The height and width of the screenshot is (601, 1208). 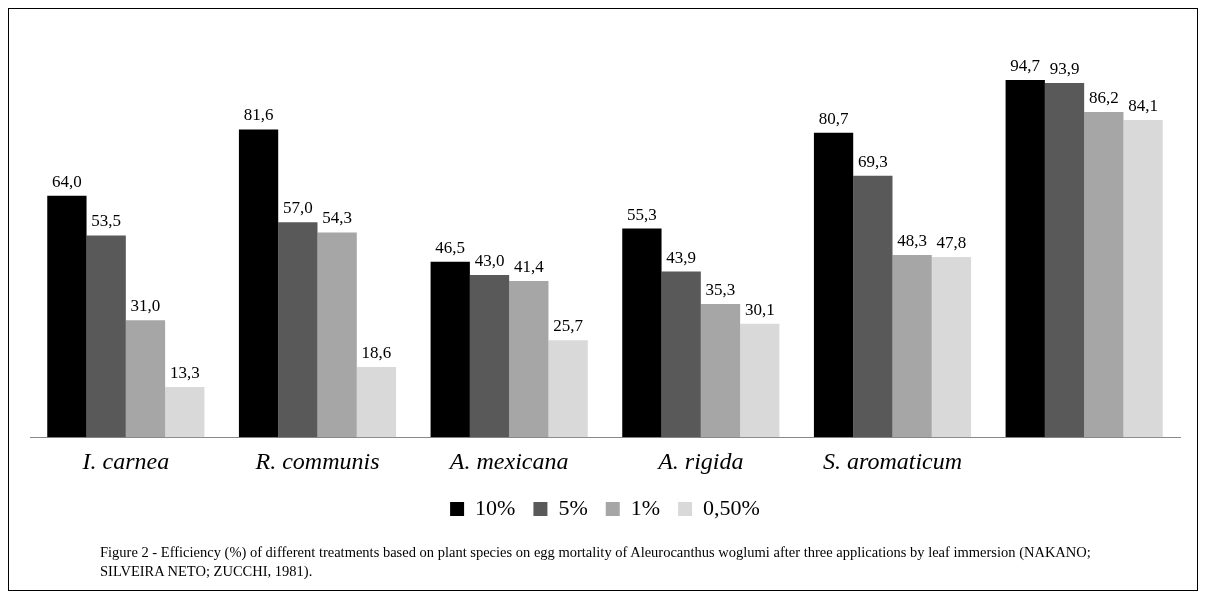 I want to click on x-tick-label: A. rigida, so click(x=700, y=460).